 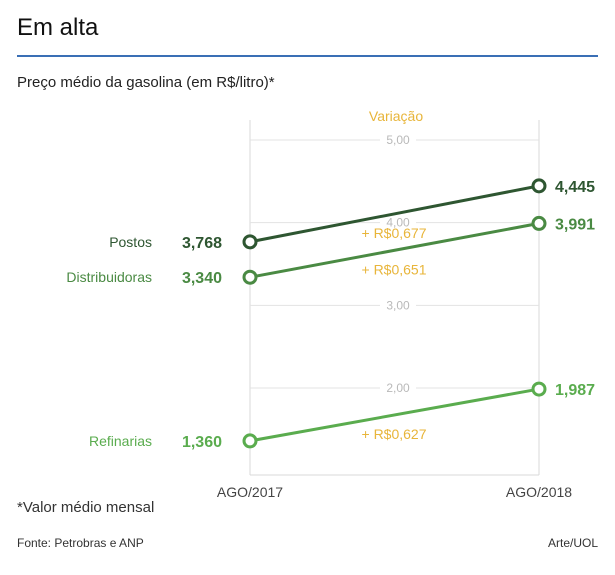 I want to click on value-label-refinarias: 1,360, so click(x=202, y=442).